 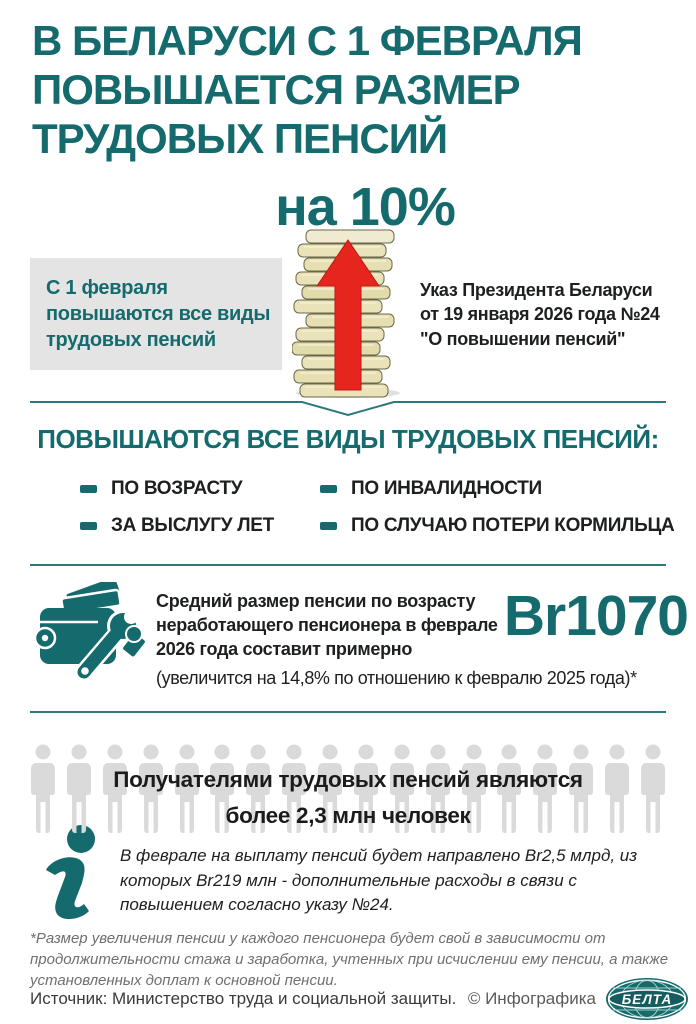 I want to click on list-item-label: ПО ИНВАЛИДНОСТИ, so click(x=446, y=488).